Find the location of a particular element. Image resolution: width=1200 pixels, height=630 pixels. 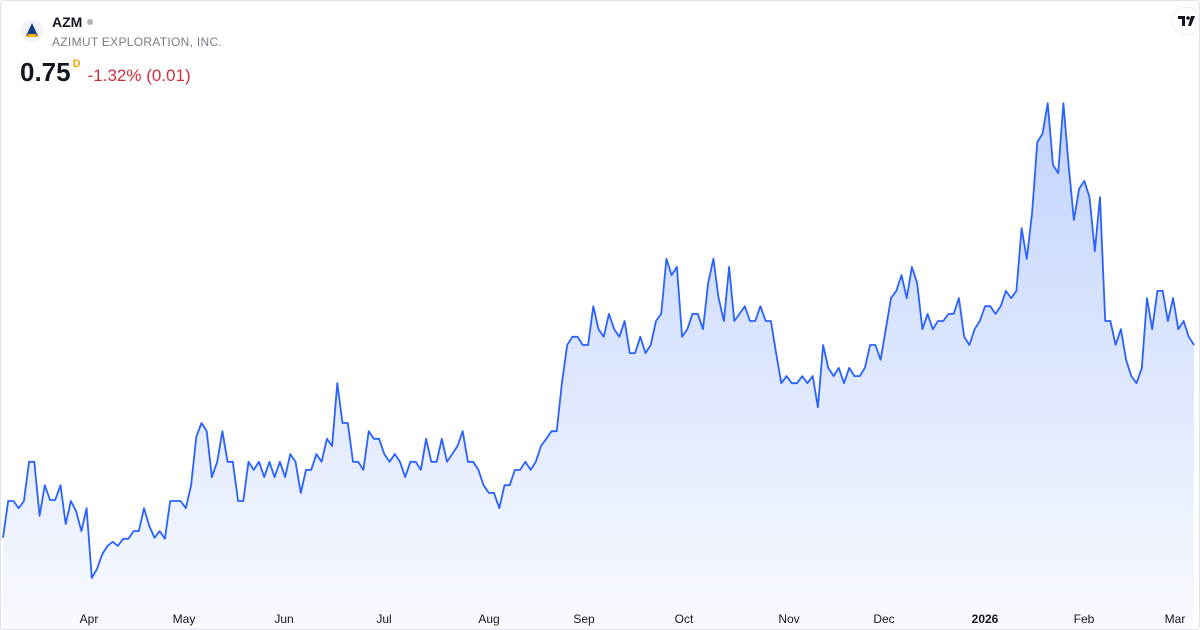

symbol-logo is located at coordinates (32, 31).